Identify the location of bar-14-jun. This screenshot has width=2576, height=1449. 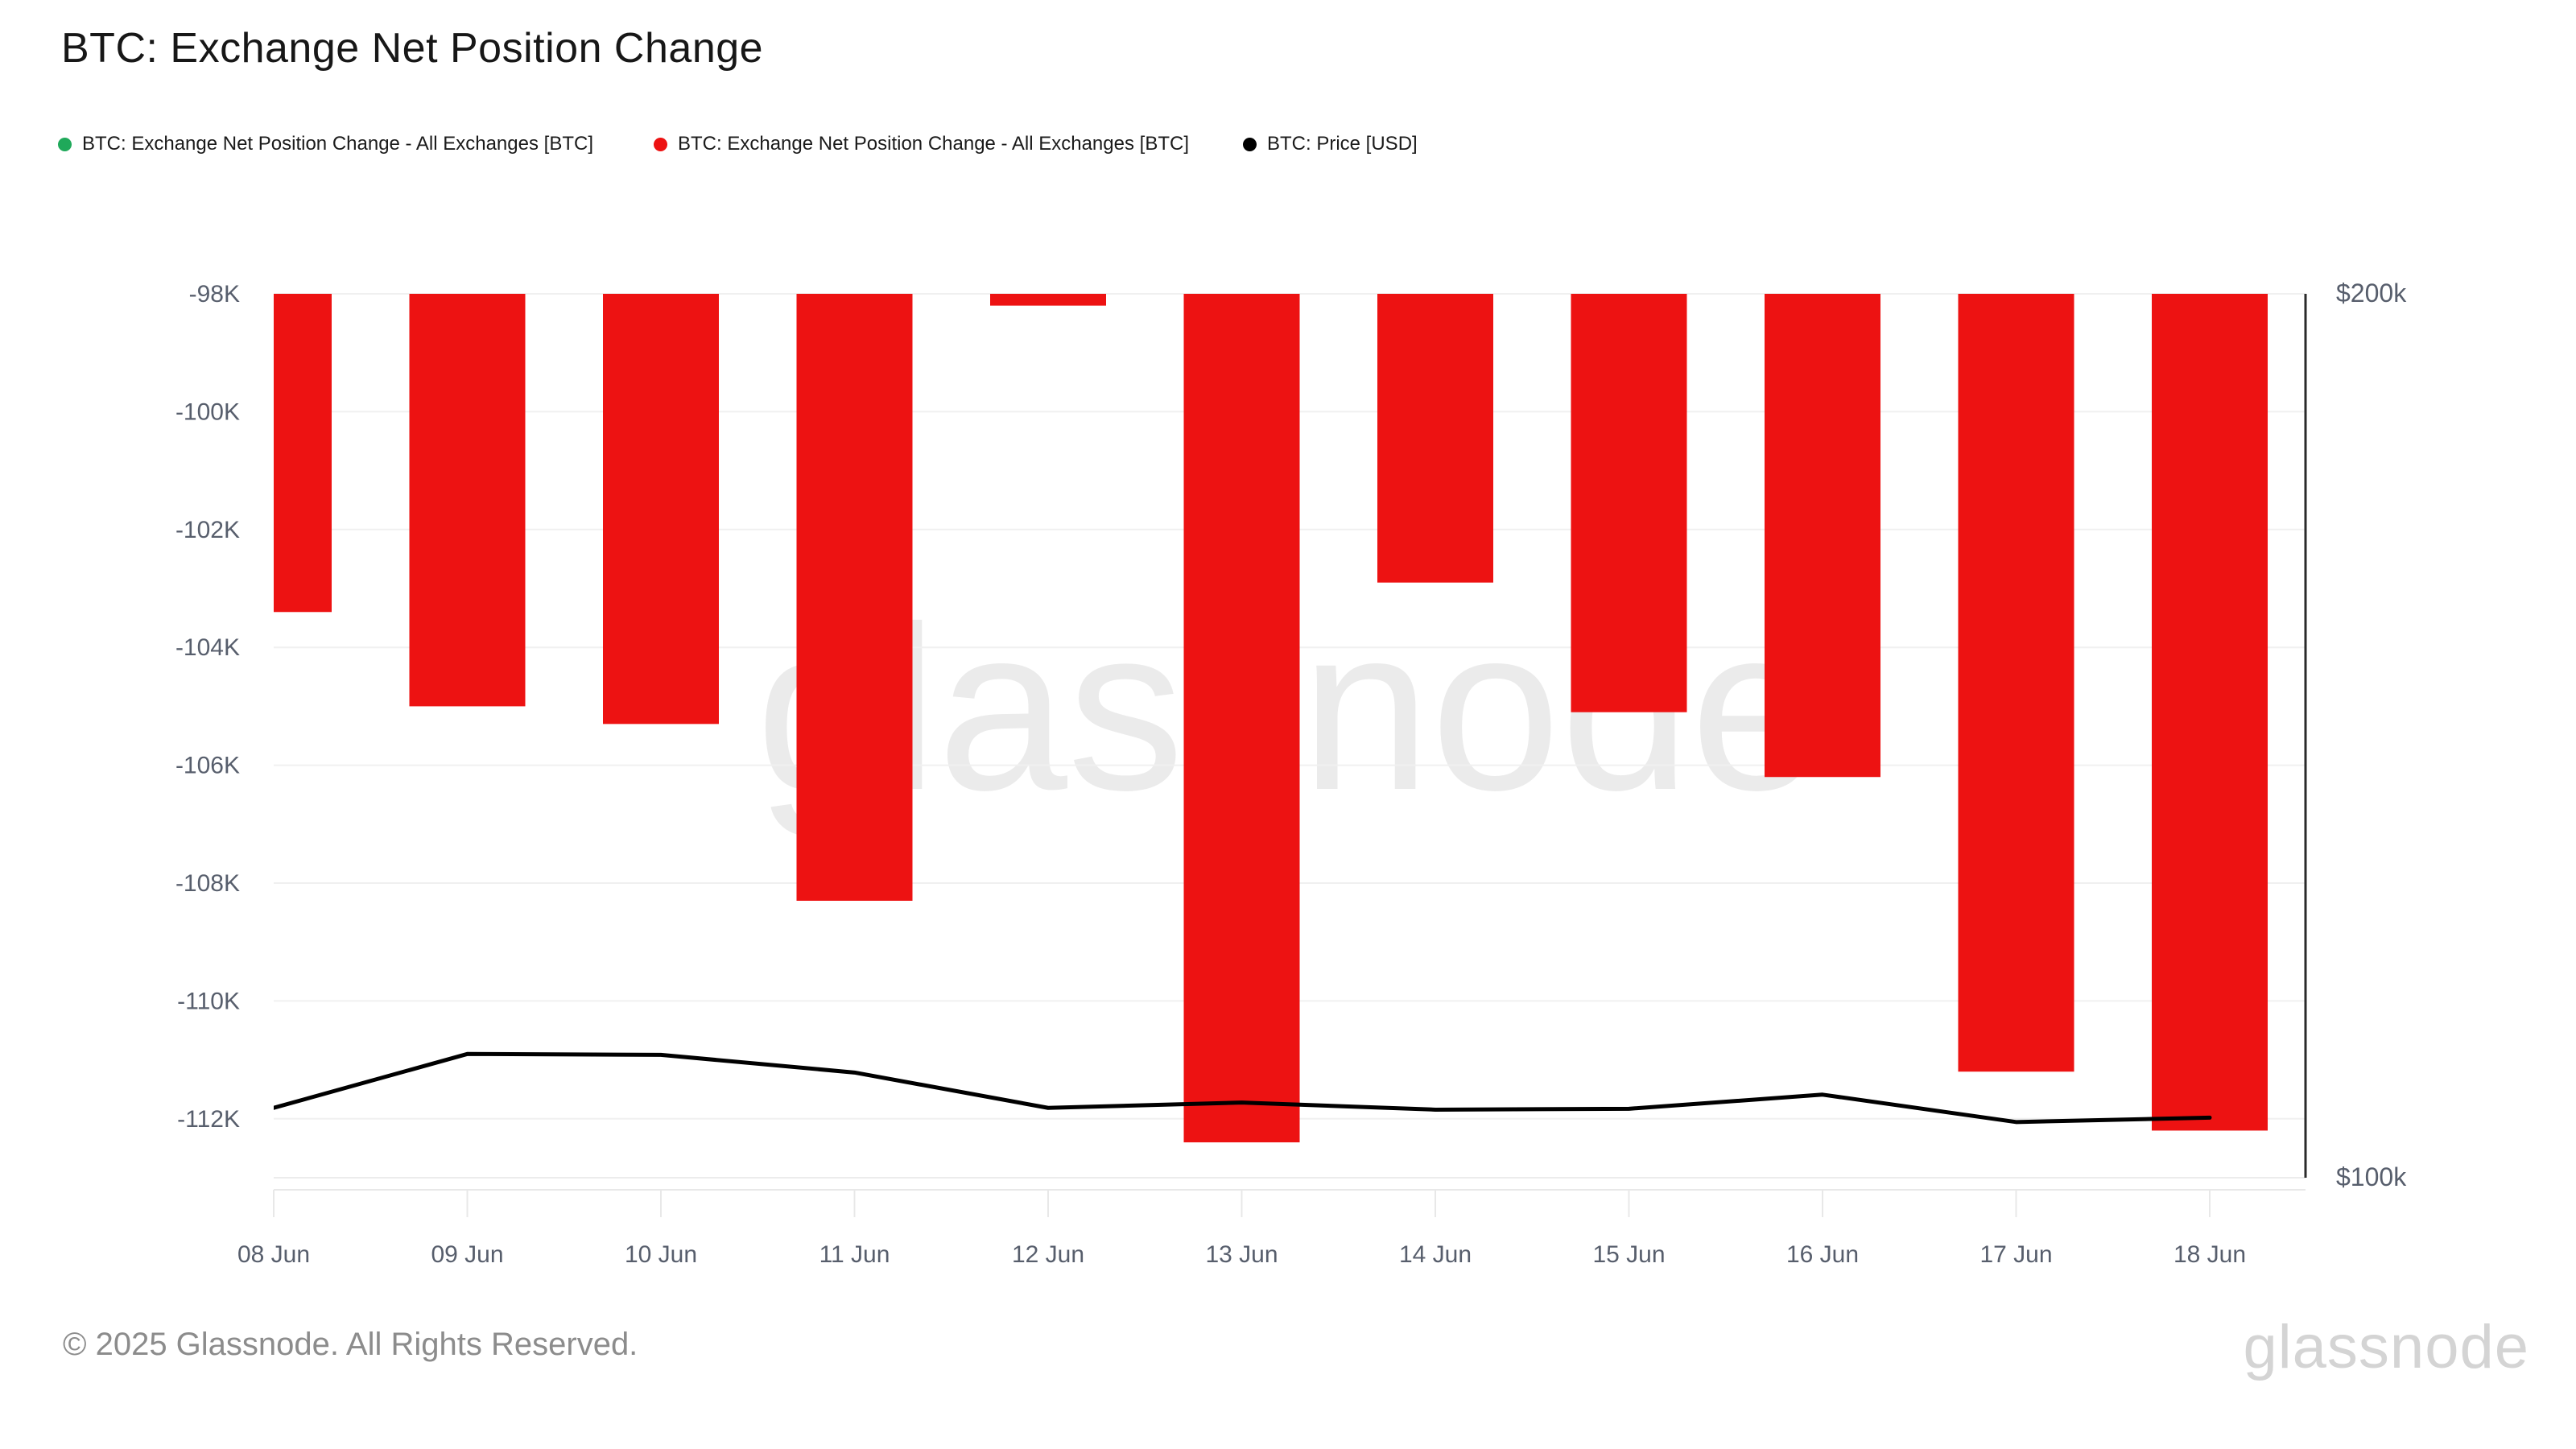
(1435, 438).